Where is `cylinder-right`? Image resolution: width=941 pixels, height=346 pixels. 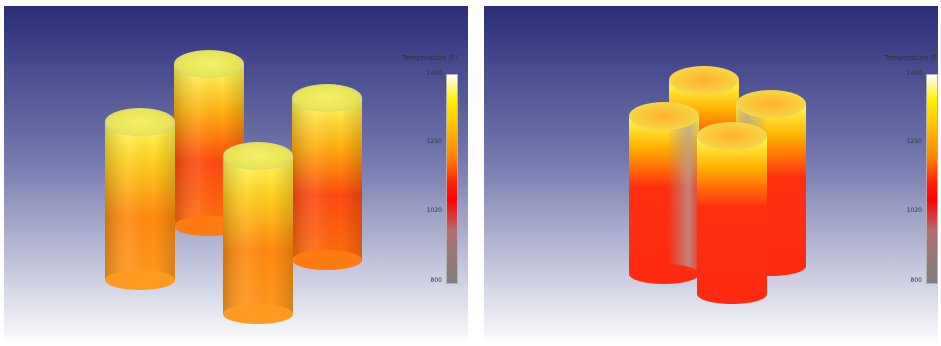
cylinder-right is located at coordinates (327, 177).